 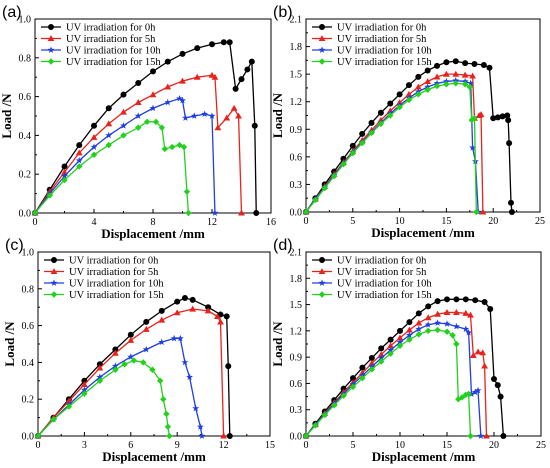 I want to click on x-axis-title-c: Displacement /mm, so click(x=154, y=456).